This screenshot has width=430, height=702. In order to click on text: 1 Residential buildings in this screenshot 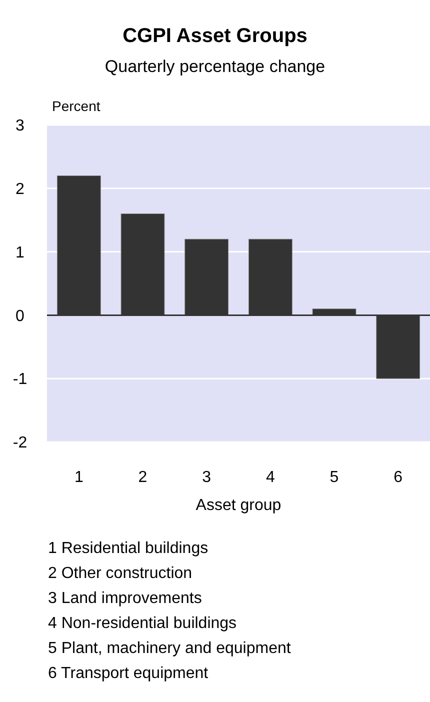, I will do `click(128, 548)`.